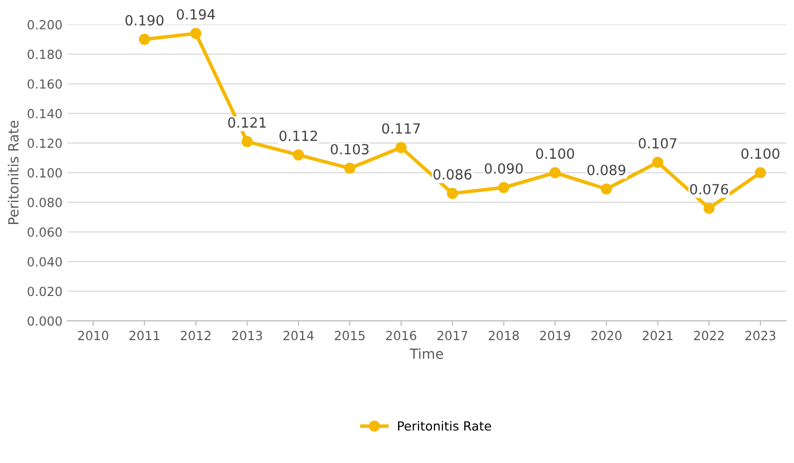  Describe the element at coordinates (401, 128) in the screenshot. I see `data-label: 0.117` at that location.